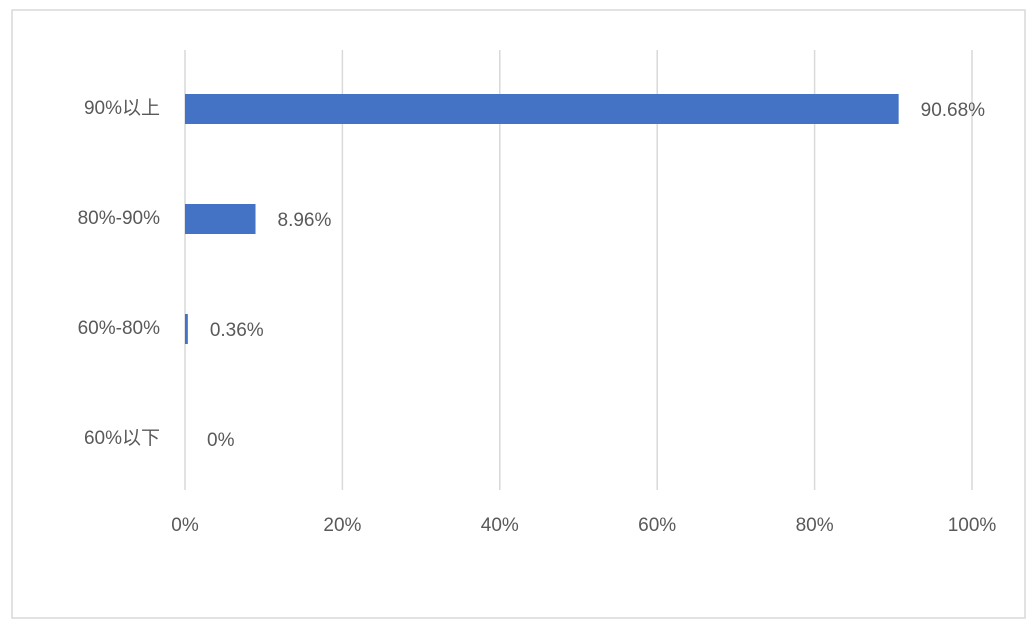 This screenshot has width=1035, height=628. Describe the element at coordinates (119, 328) in the screenshot. I see `y-tick-label: 60%-80%` at that location.